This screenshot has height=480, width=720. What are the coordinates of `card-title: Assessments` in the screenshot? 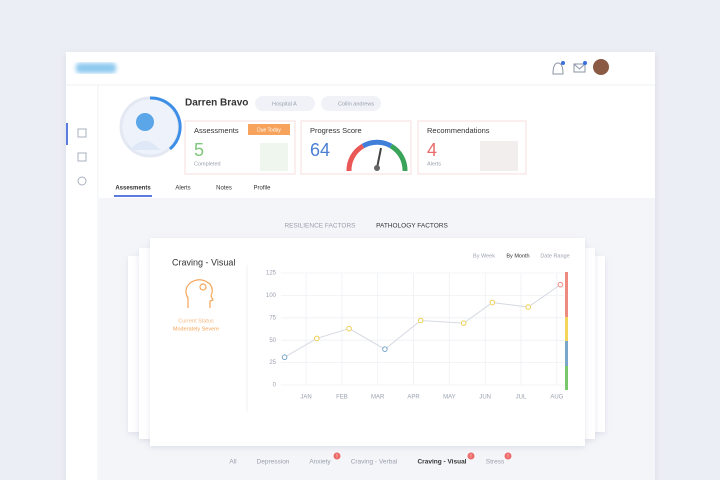 It's located at (216, 130).